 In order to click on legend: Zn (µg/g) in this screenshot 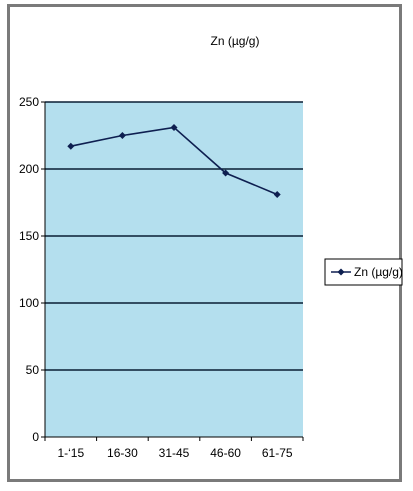, I will do `click(363, 272)`.